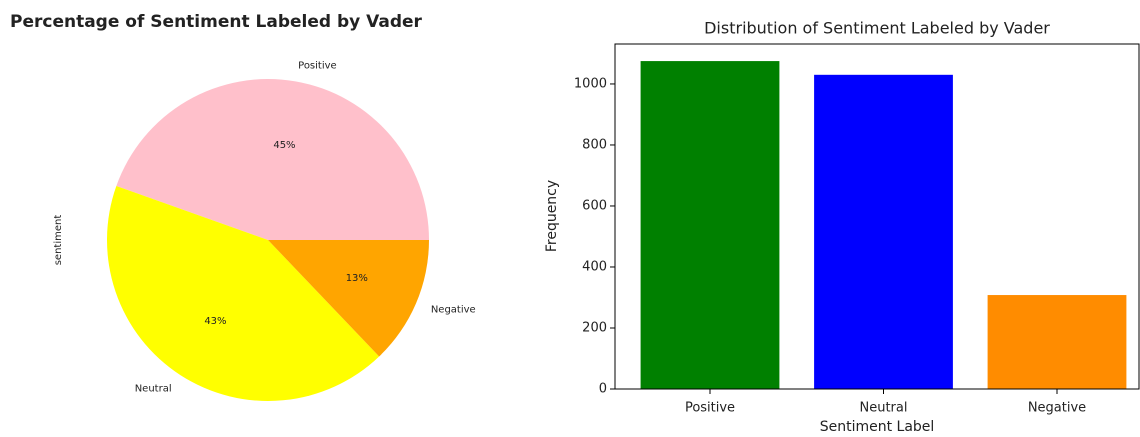 The width and height of the screenshot is (1140, 437). I want to click on x-axis-label: Sentiment Label, so click(877, 427).